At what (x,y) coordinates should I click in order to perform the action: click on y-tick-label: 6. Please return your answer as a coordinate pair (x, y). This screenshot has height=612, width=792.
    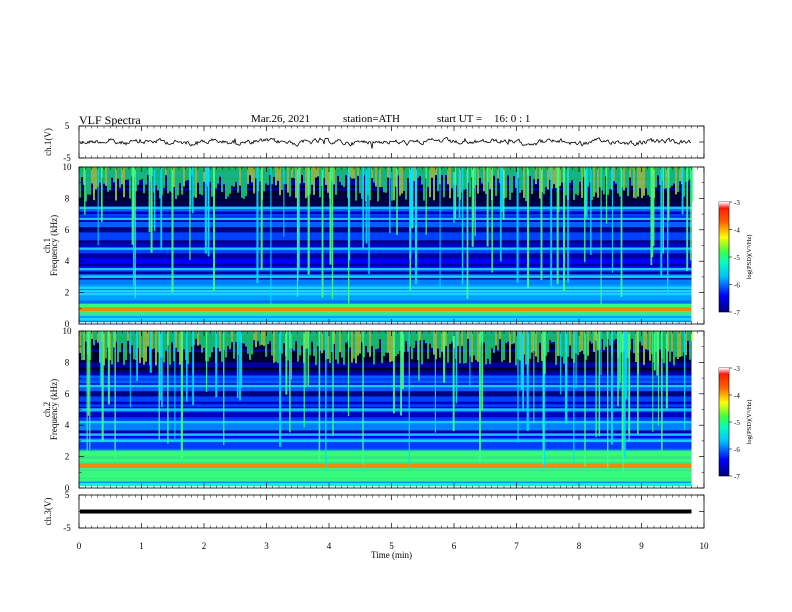
    Looking at the image, I should click on (67, 230).